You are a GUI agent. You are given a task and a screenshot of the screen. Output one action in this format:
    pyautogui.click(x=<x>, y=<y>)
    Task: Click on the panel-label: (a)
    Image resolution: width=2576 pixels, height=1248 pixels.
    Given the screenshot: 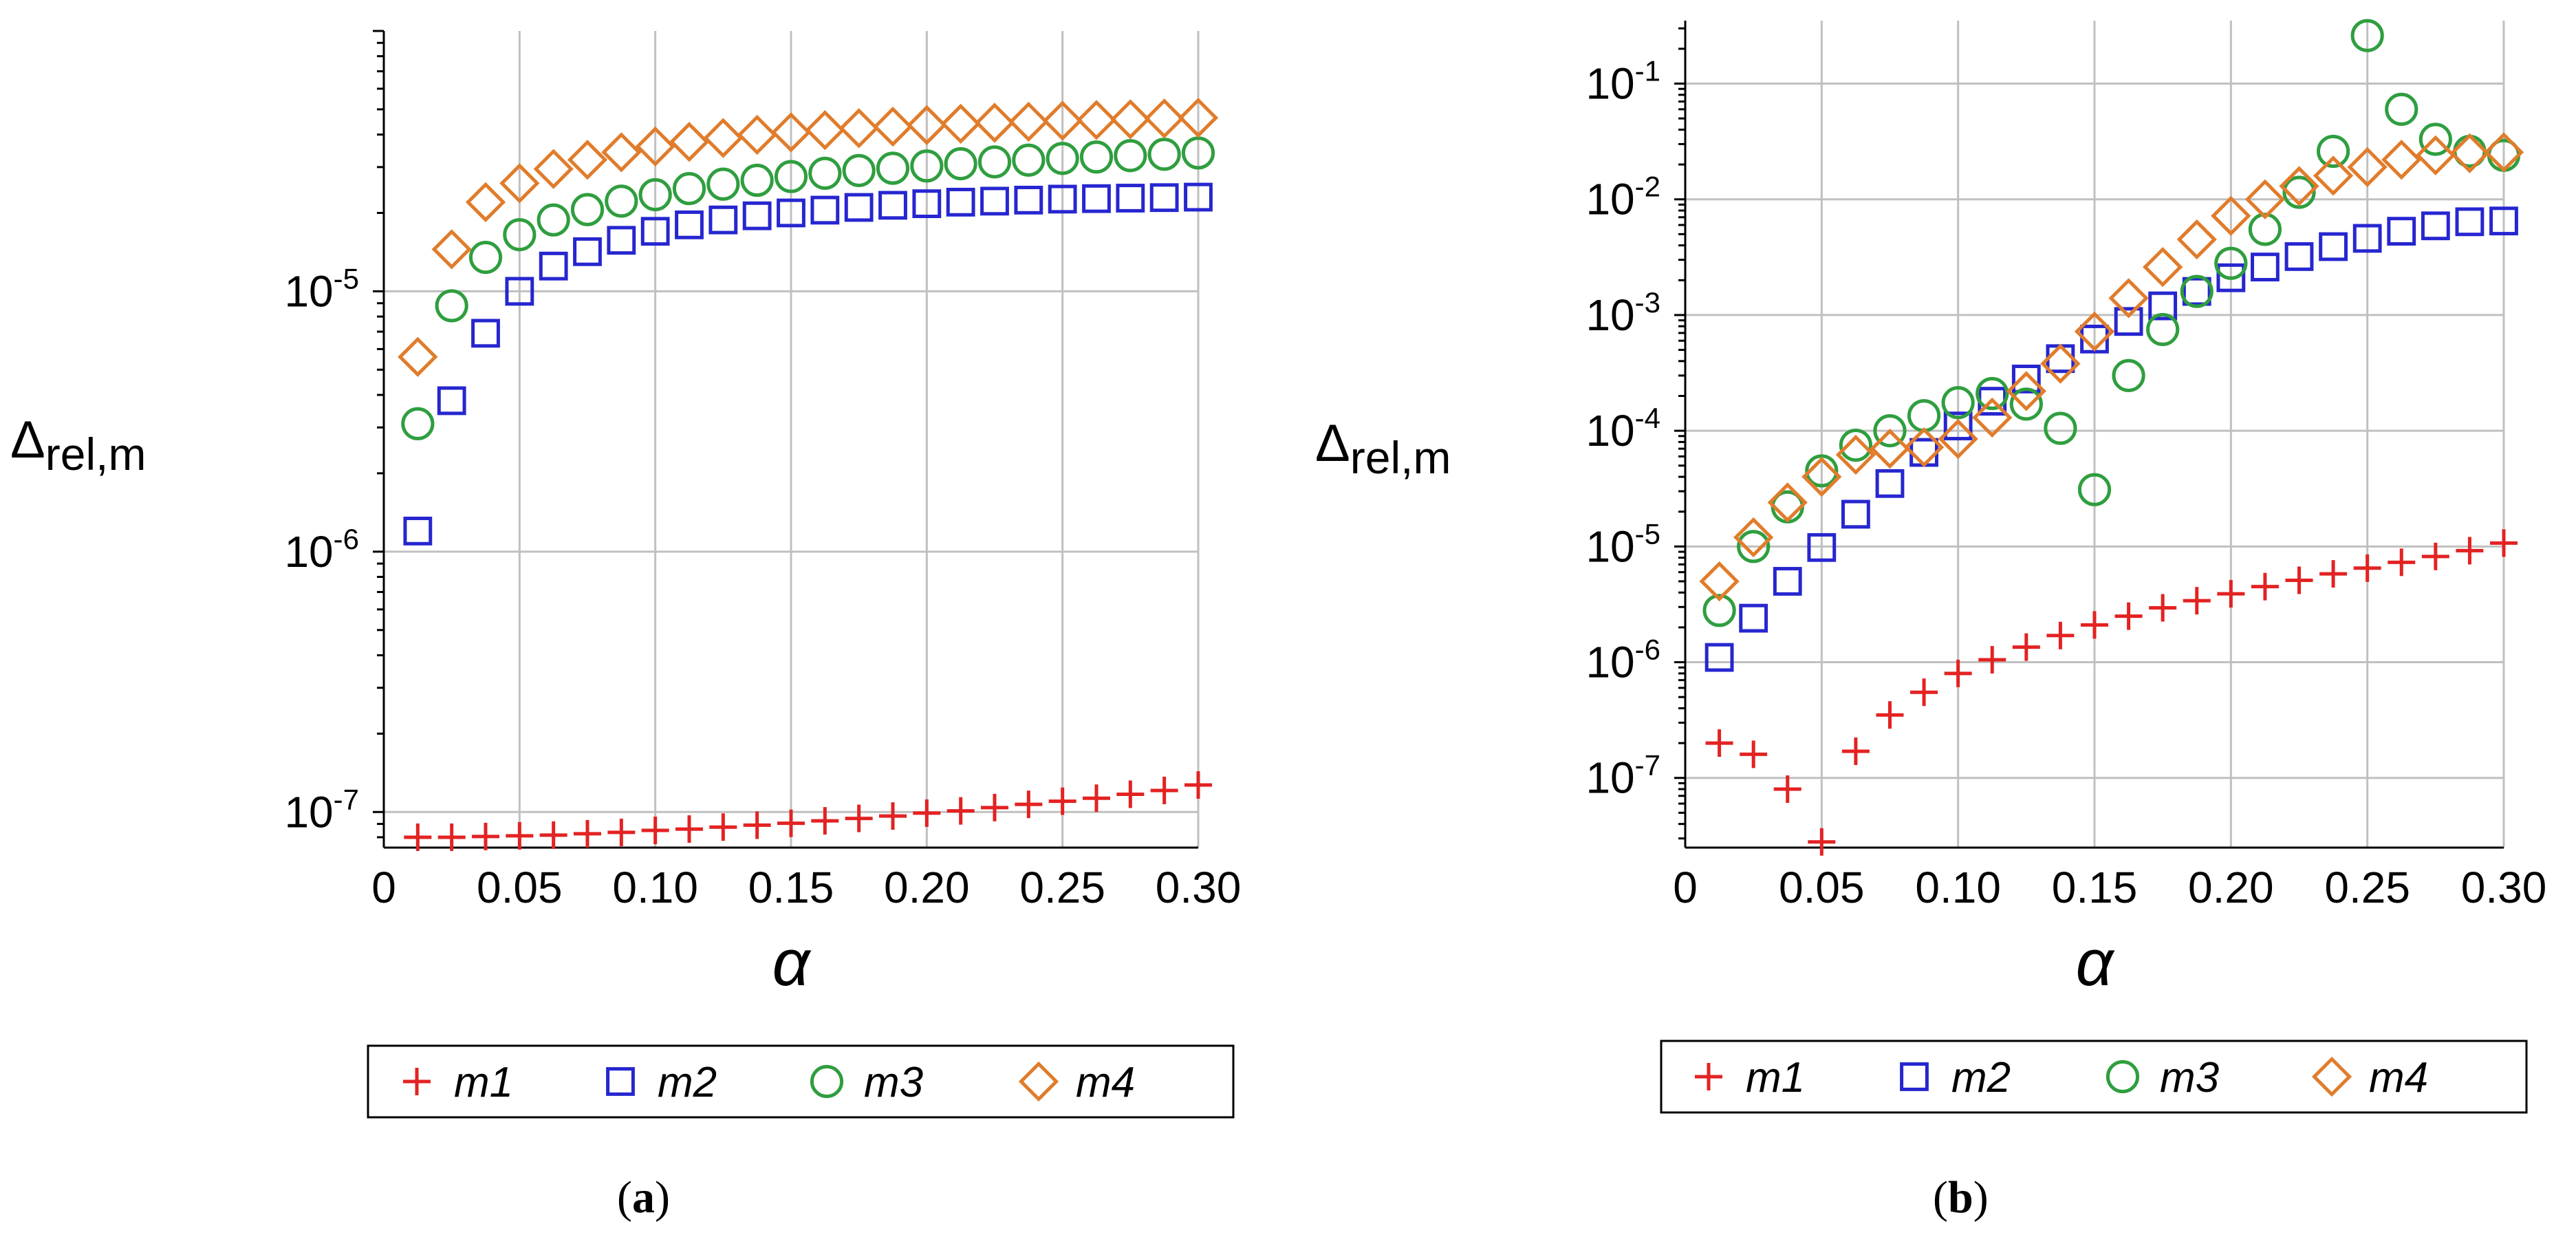 What is the action you would take?
    pyautogui.click(x=643, y=1197)
    